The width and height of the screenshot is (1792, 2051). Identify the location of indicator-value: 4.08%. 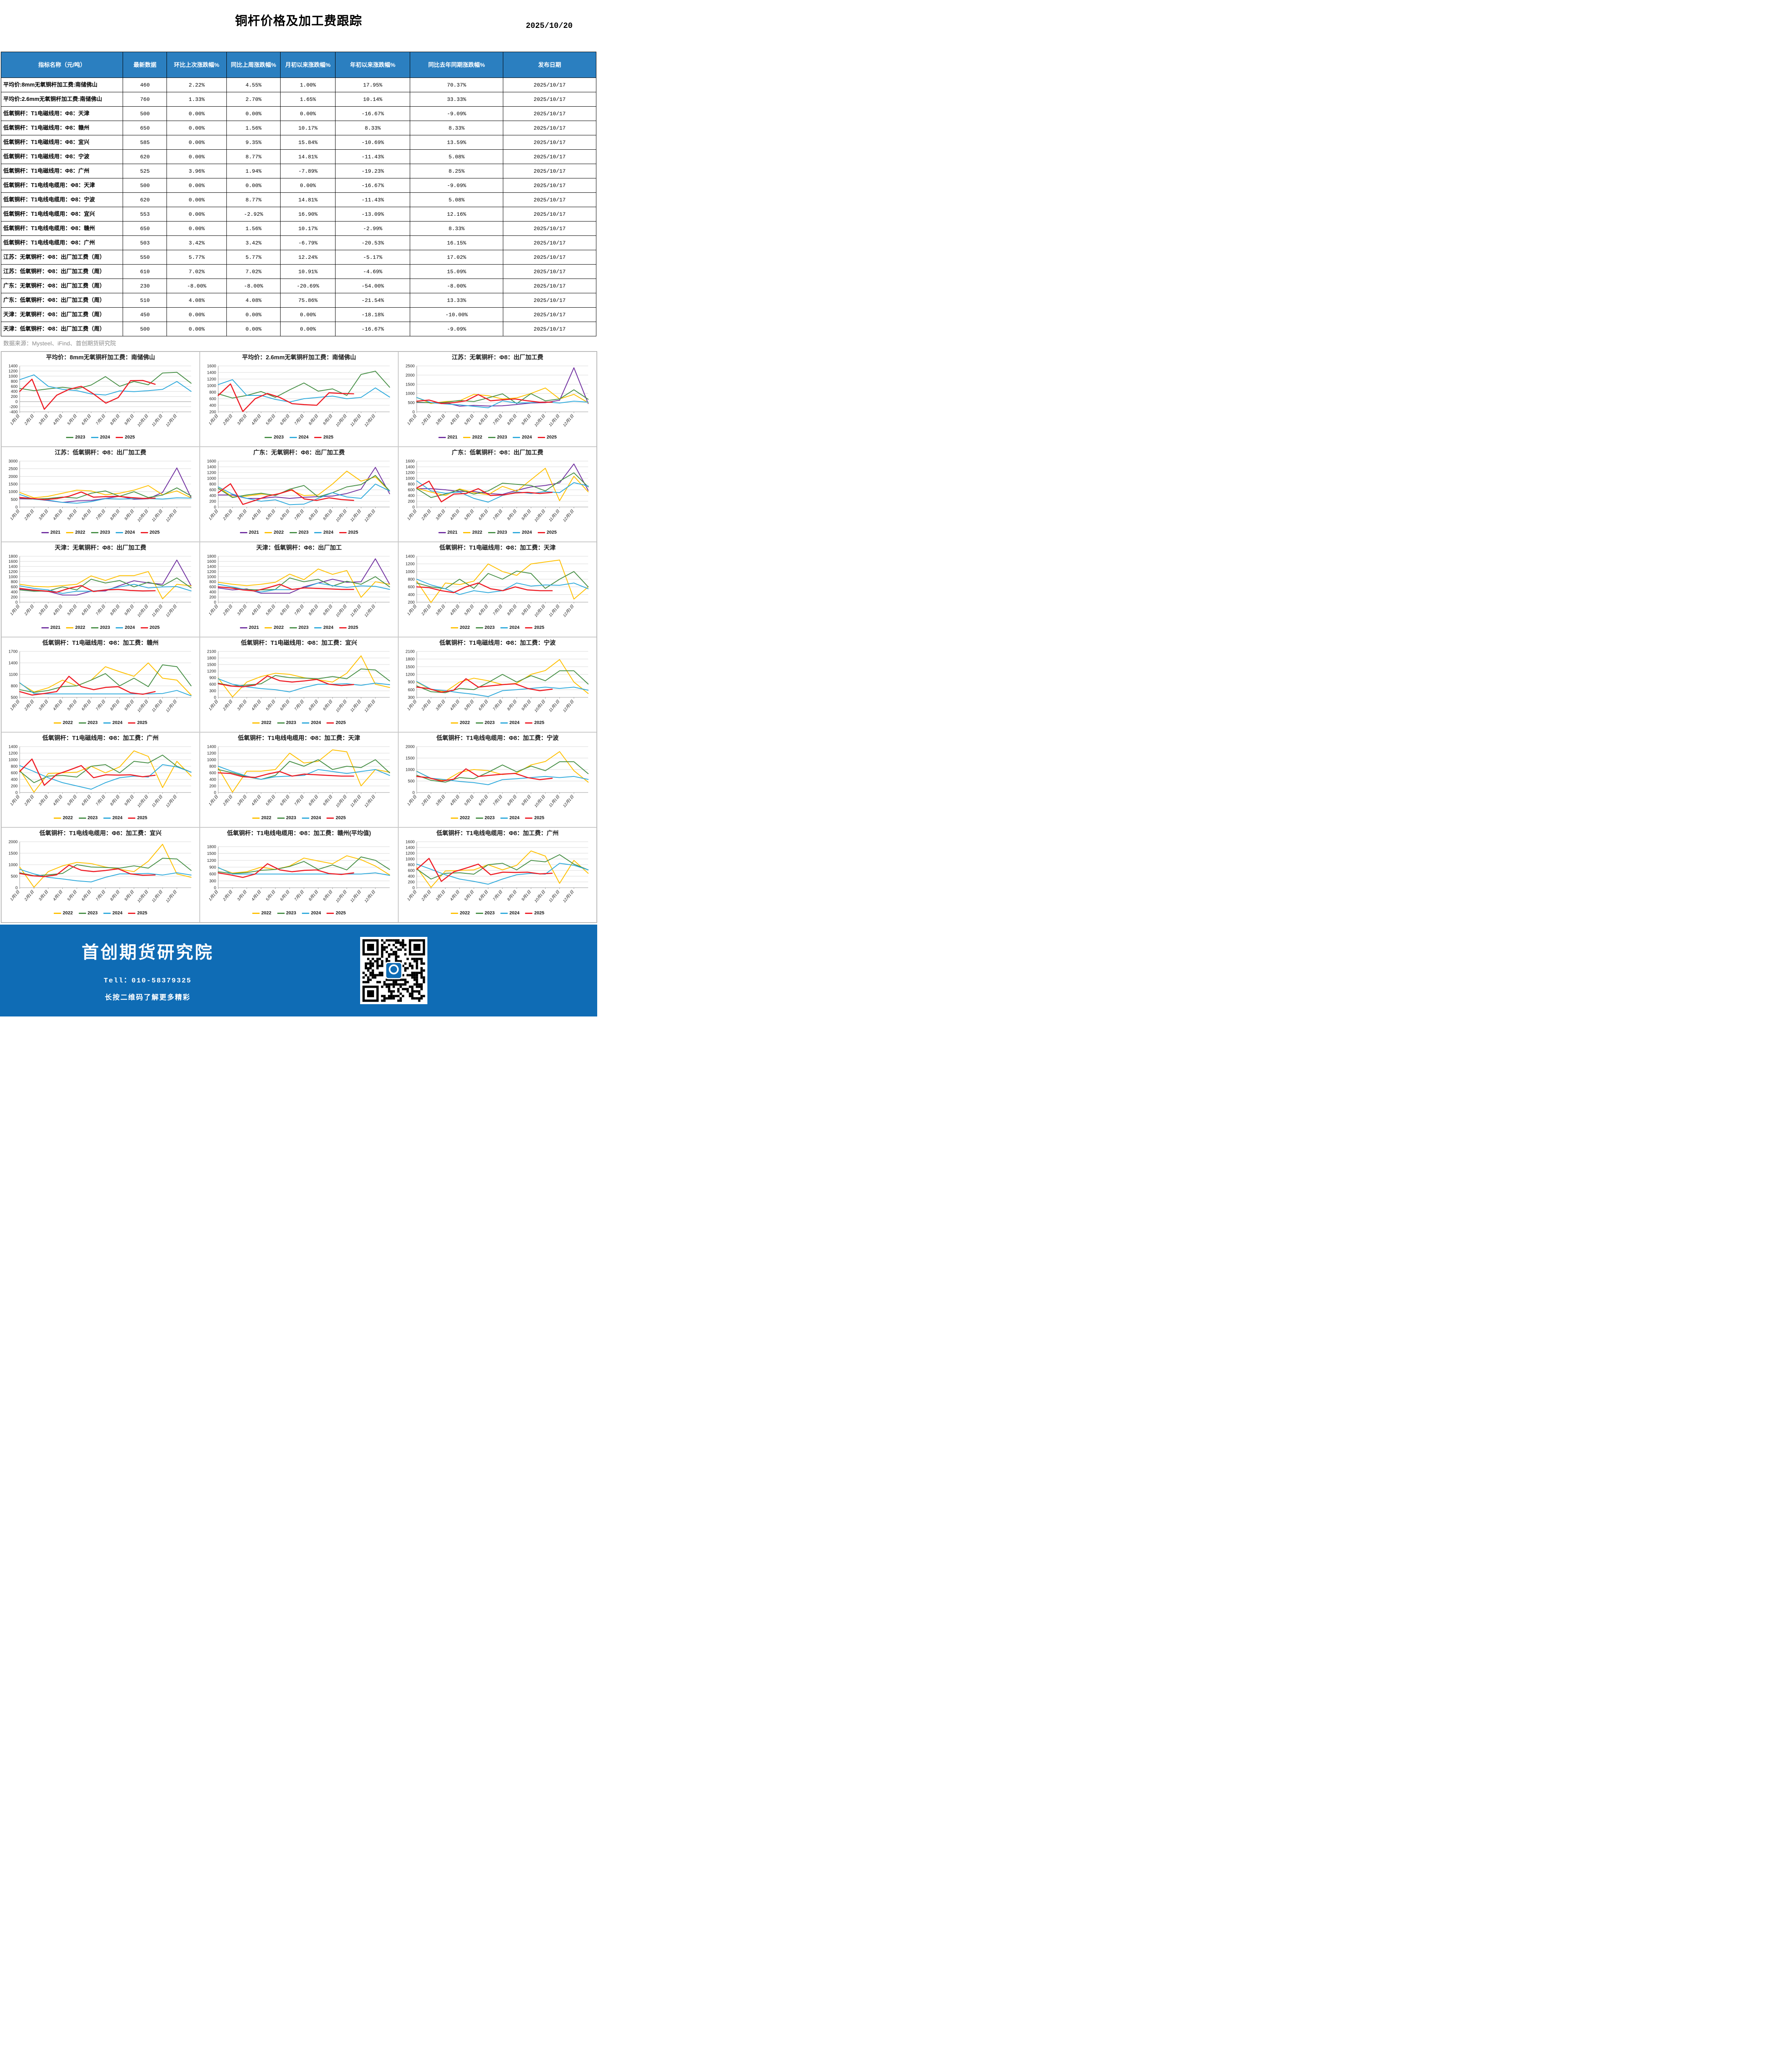
(197, 300).